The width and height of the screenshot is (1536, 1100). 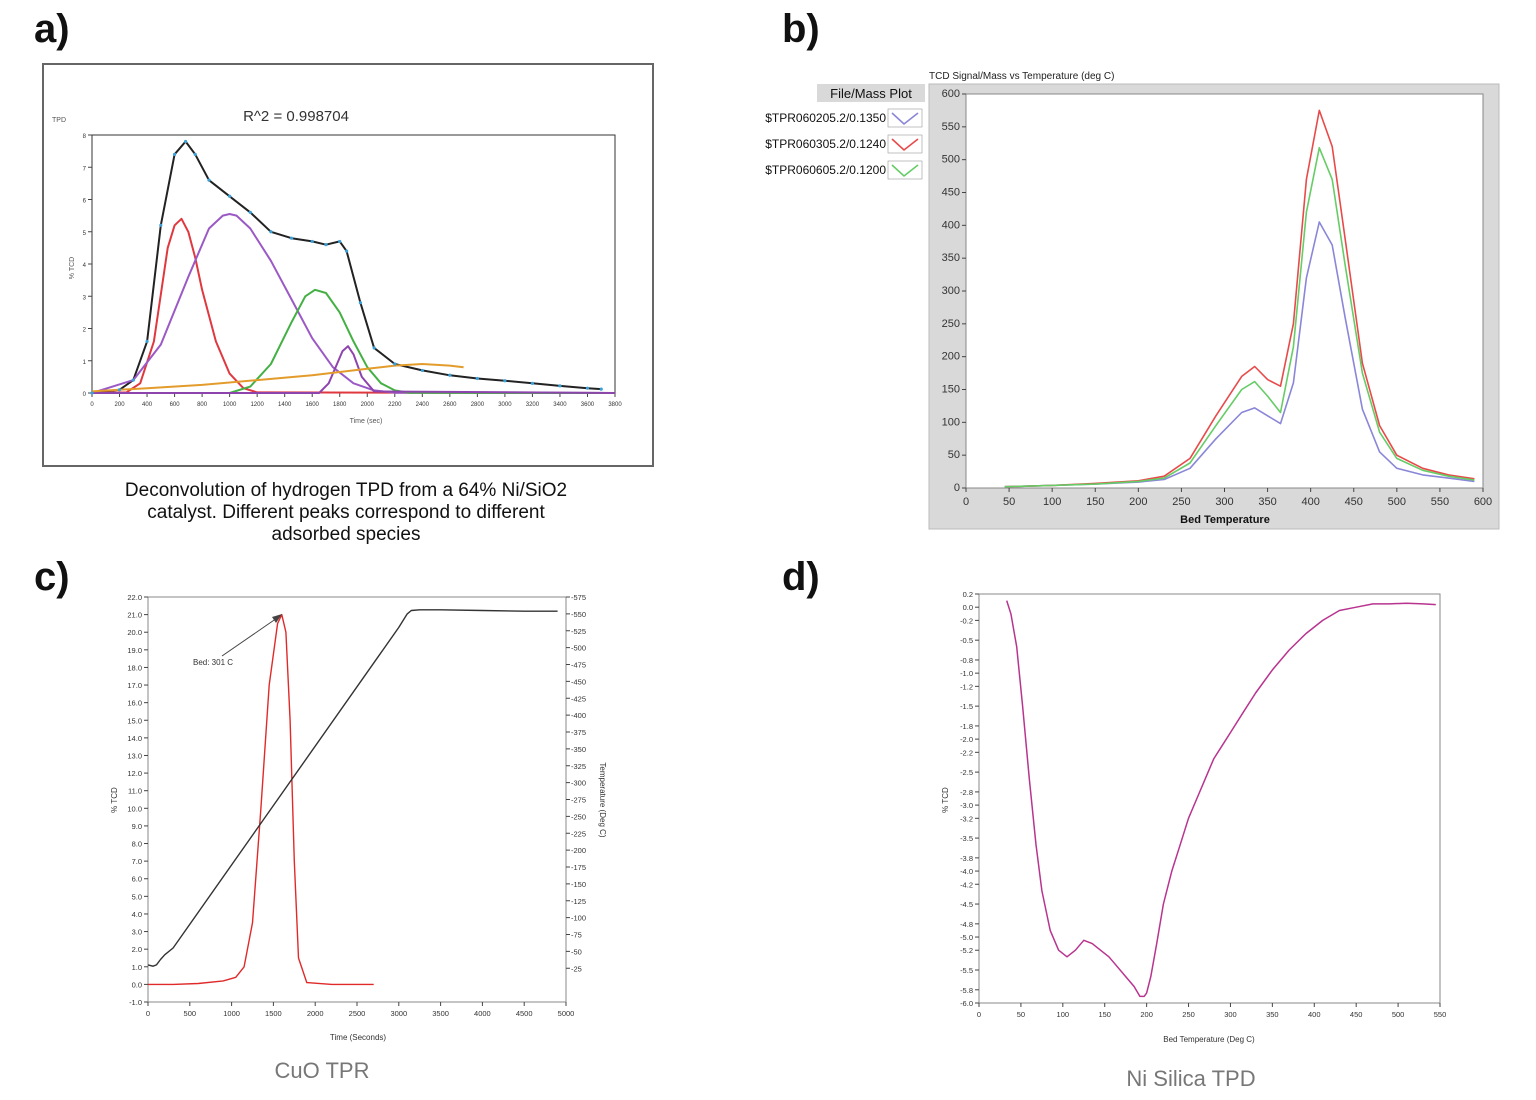 What do you see at coordinates (1314, 1014) in the screenshot?
I see `d-x-tick-label: 400` at bounding box center [1314, 1014].